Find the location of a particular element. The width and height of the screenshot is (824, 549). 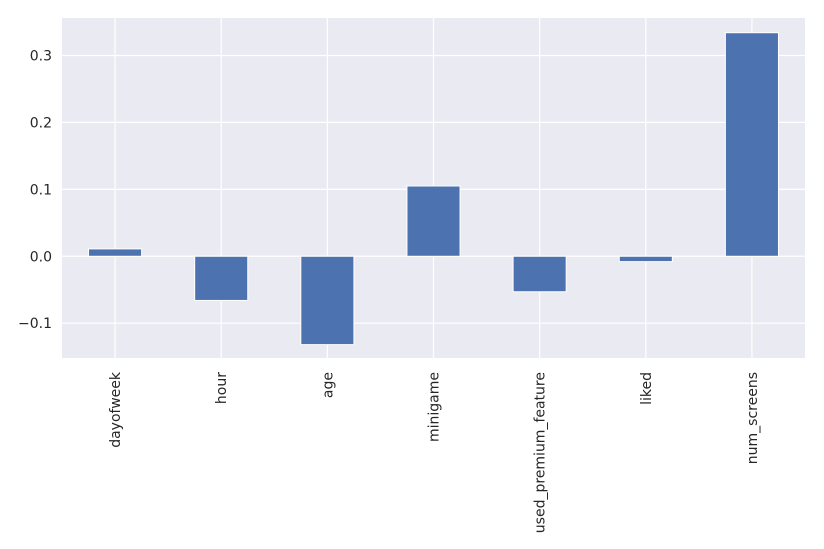

y-tick-label: −0.1 is located at coordinates (35, 324).